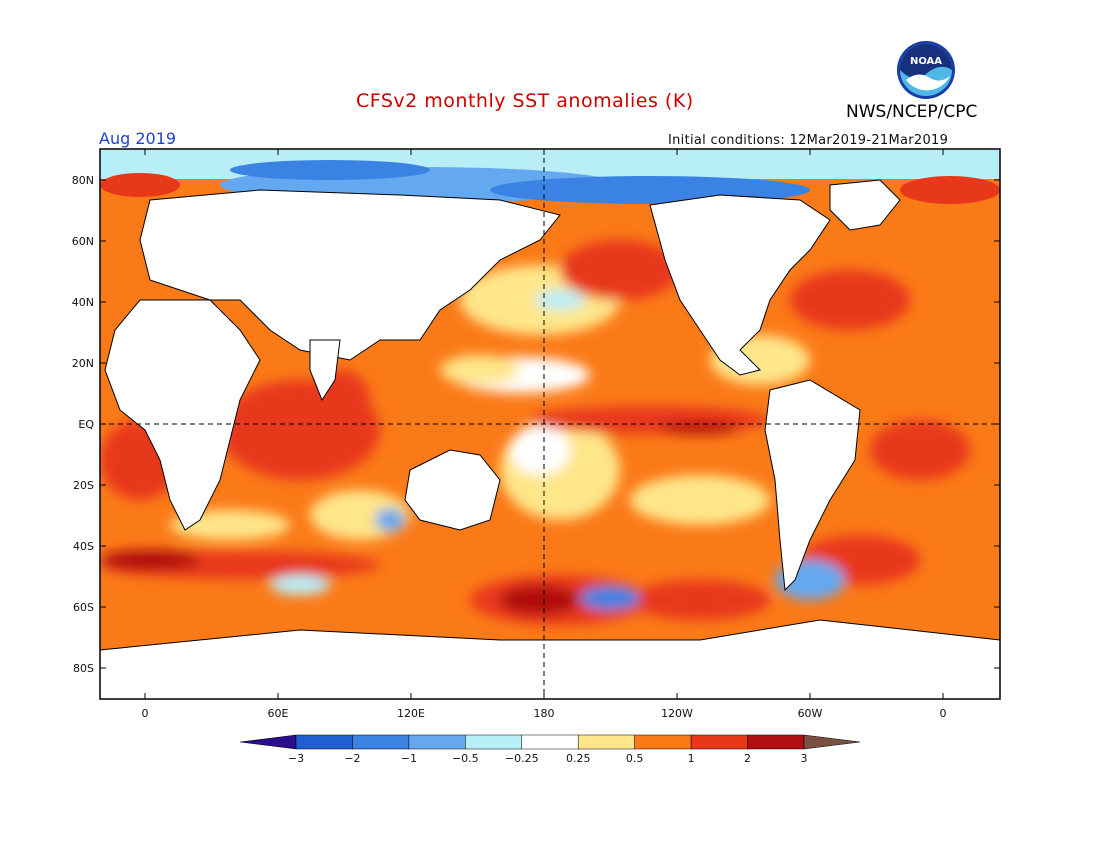 The height and width of the screenshot is (850, 1100). I want to click on lat-label-60n: 60N, so click(82, 241).